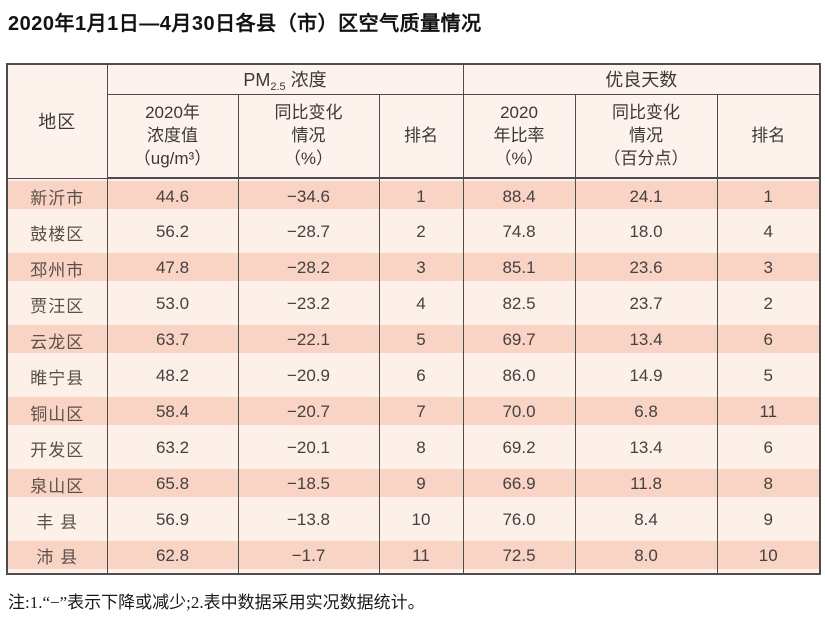  Describe the element at coordinates (646, 520) in the screenshot. I see `days-change-cell: 8.4` at that location.